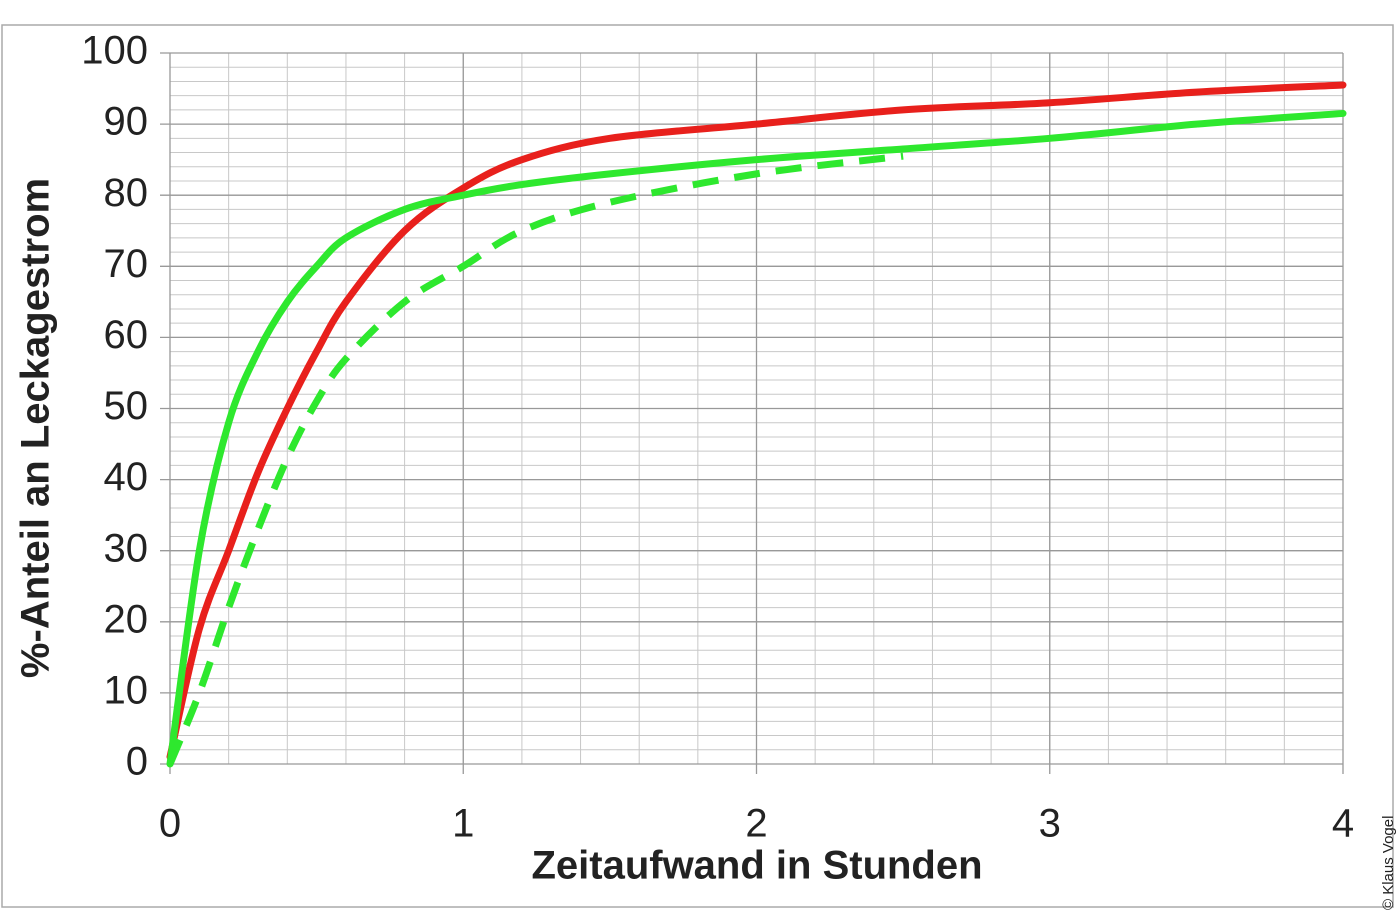 This screenshot has height=917, width=1400. Describe the element at coordinates (36, 428) in the screenshot. I see `y-axis-label: %-Anteil an Leckagestrom` at that location.